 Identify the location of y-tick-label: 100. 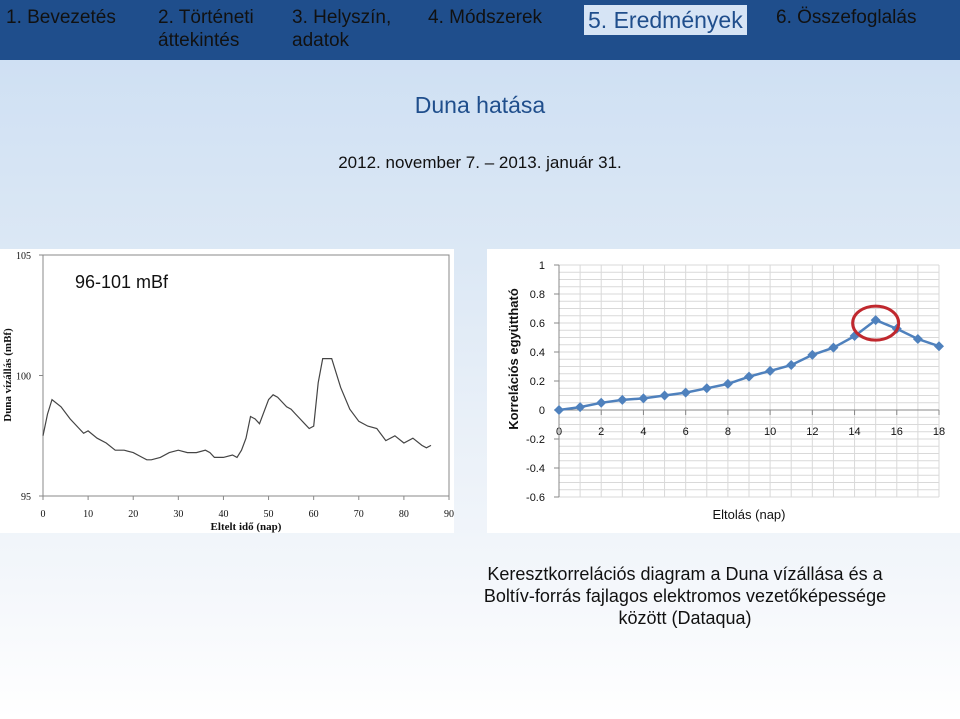
(23, 377).